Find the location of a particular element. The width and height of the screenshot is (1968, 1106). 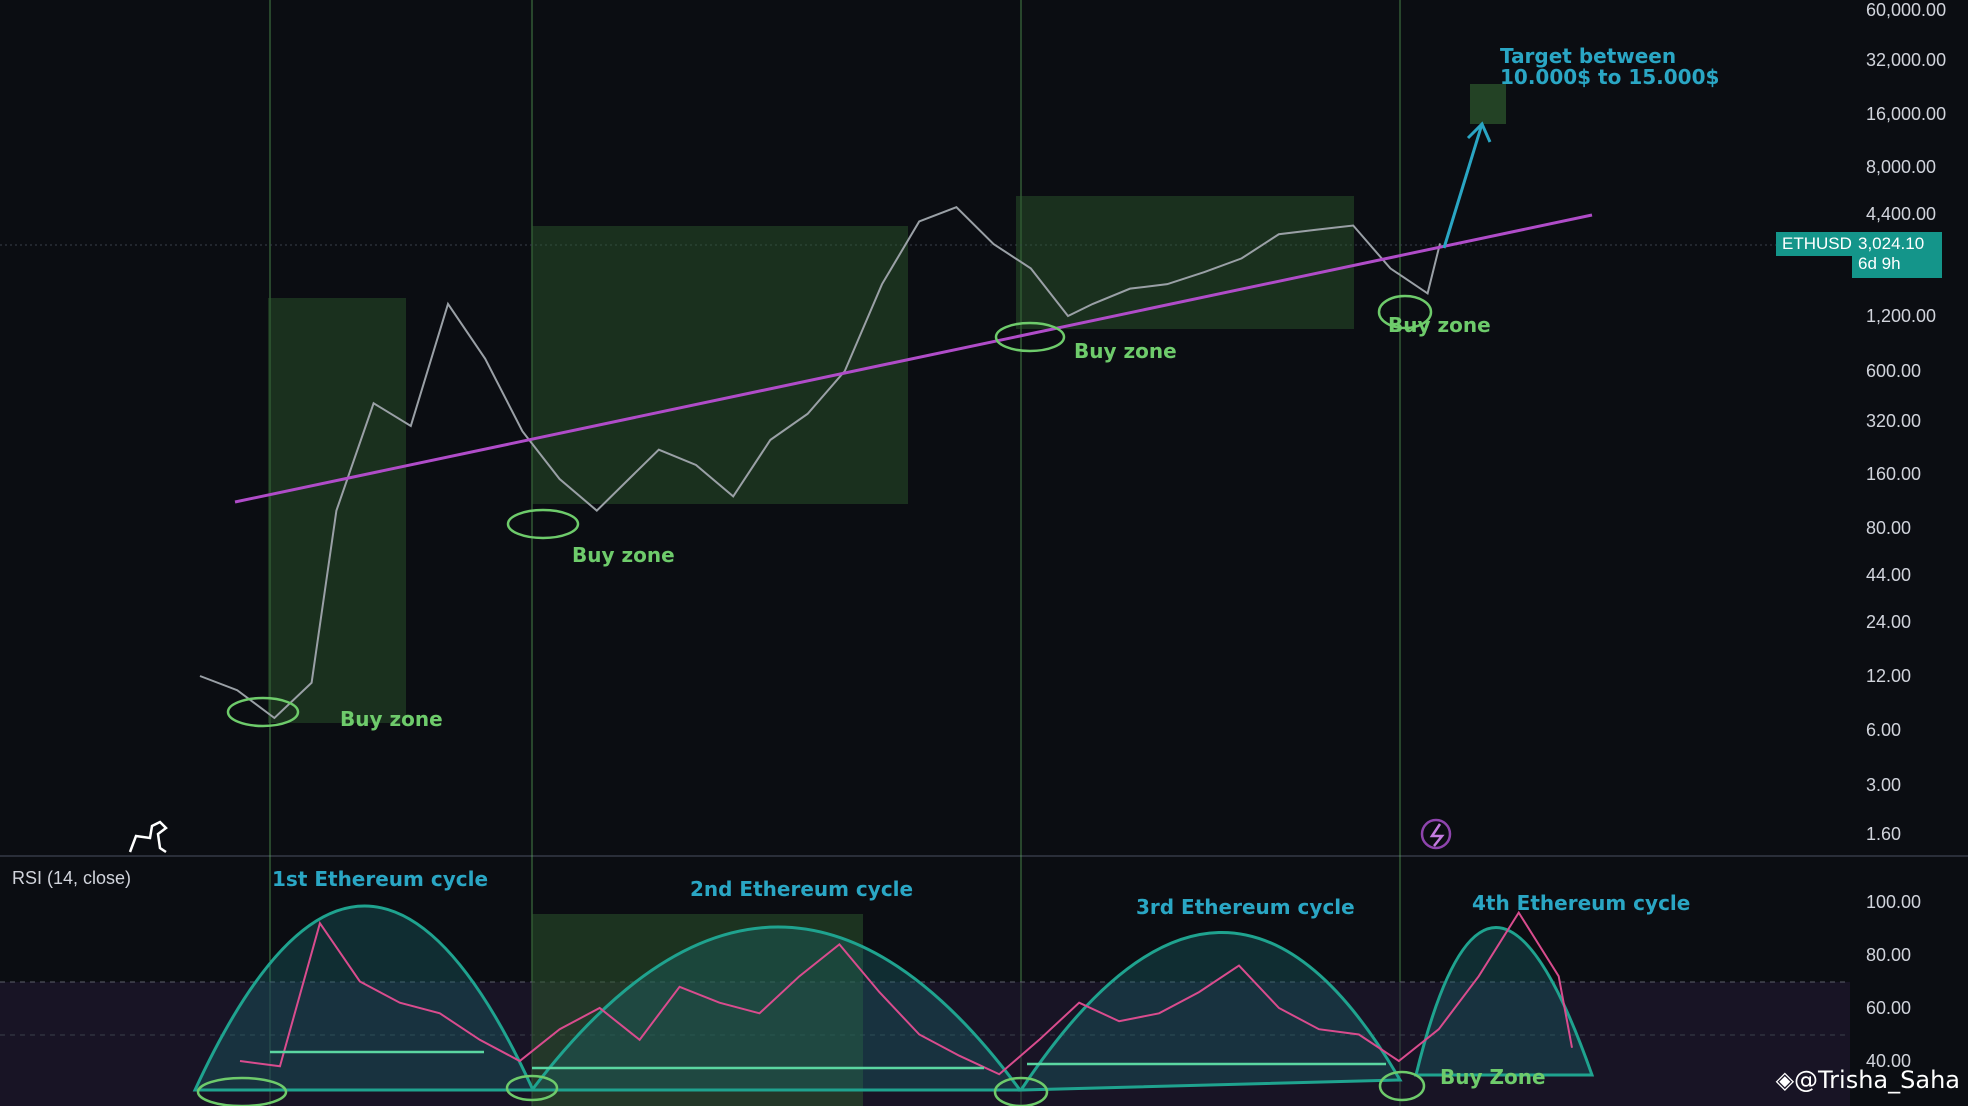

rsi-axis: 100.00 80.00 60.00 40.00 is located at coordinates (1893, 981).